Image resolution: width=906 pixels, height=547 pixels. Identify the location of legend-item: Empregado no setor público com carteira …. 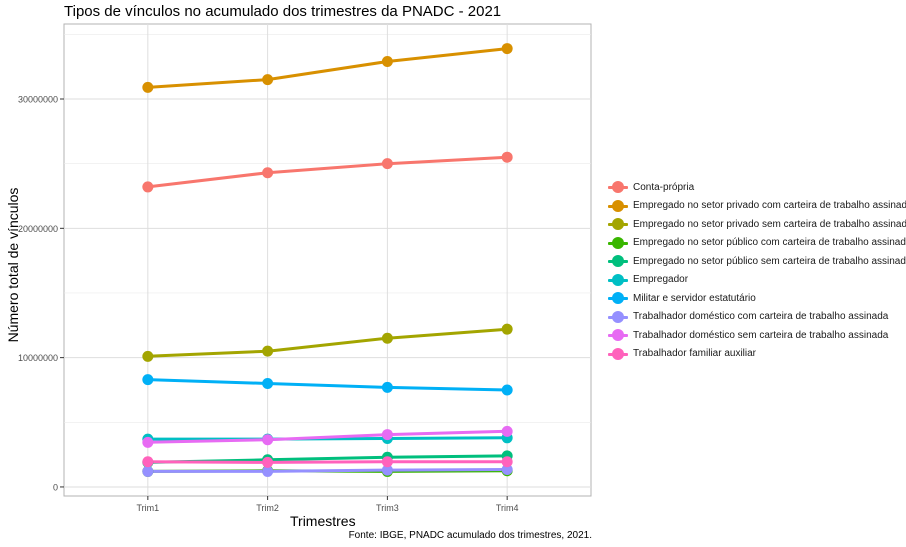
(756, 243).